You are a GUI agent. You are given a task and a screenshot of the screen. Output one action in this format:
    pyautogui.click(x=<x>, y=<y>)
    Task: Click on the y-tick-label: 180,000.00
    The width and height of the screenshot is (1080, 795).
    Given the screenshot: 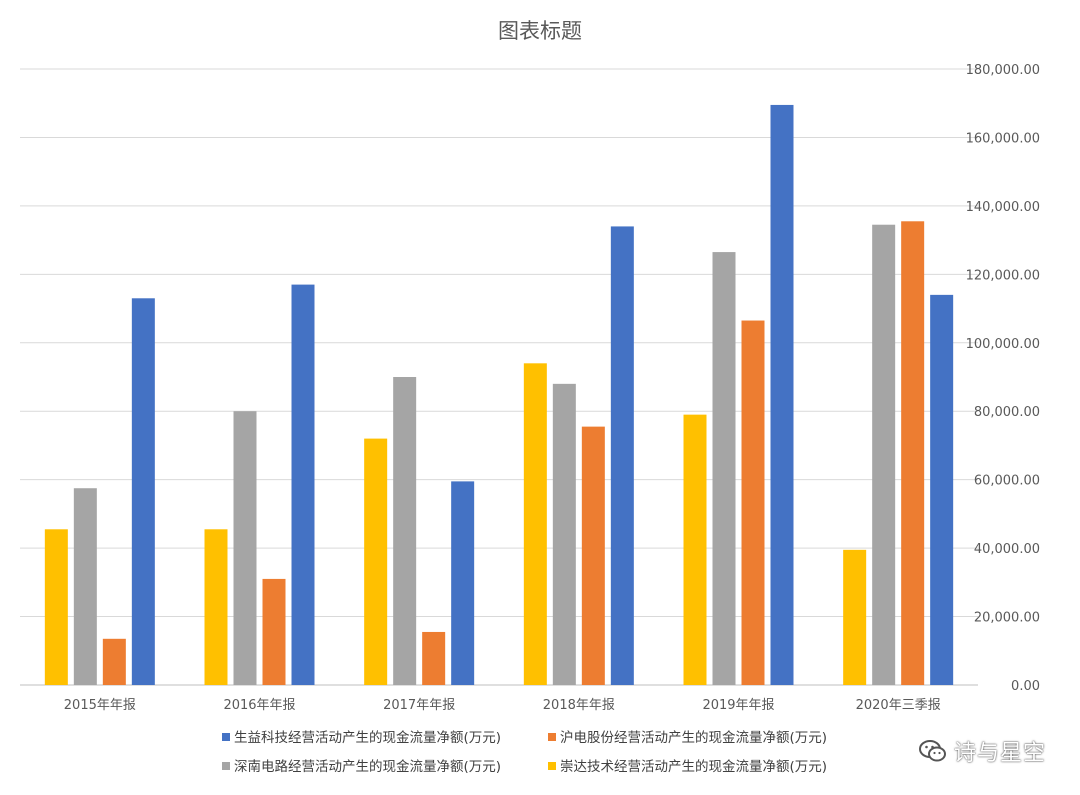 What is the action you would take?
    pyautogui.click(x=1003, y=70)
    